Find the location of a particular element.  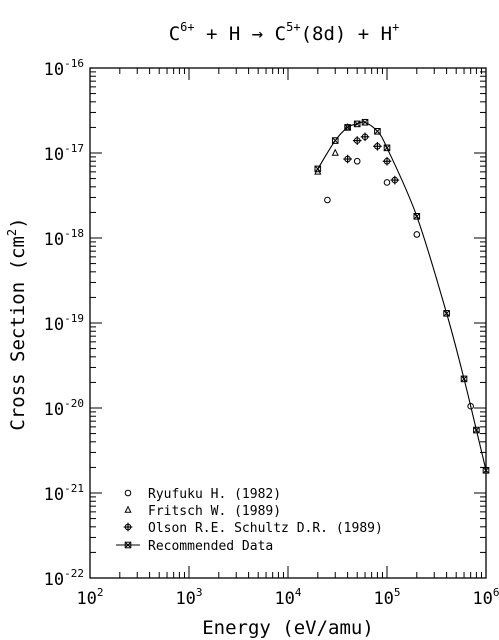

y-axis-label: Cross Section (cm2) is located at coordinates (17, 323).